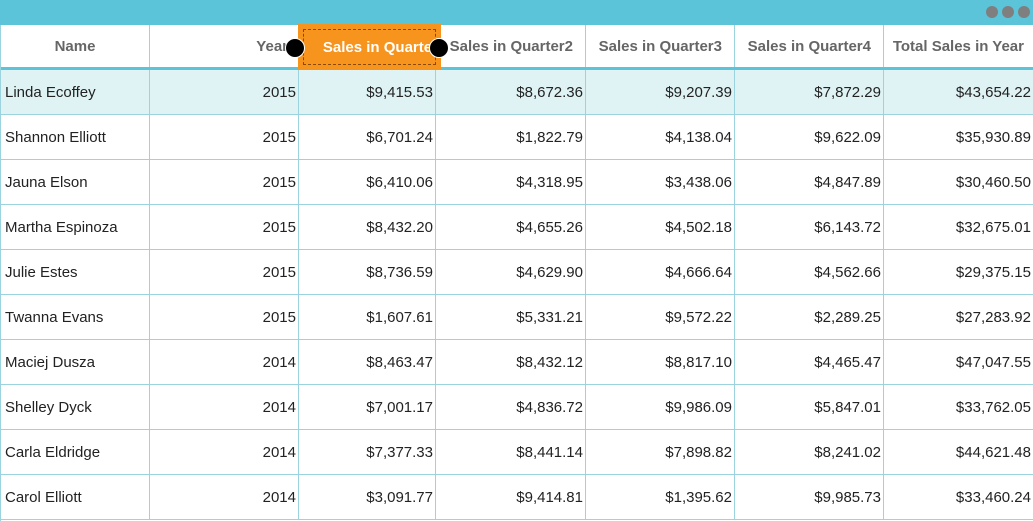 This screenshot has width=1033, height=521. What do you see at coordinates (511, 137) in the screenshot?
I see `cell-q2: $1,822.79` at bounding box center [511, 137].